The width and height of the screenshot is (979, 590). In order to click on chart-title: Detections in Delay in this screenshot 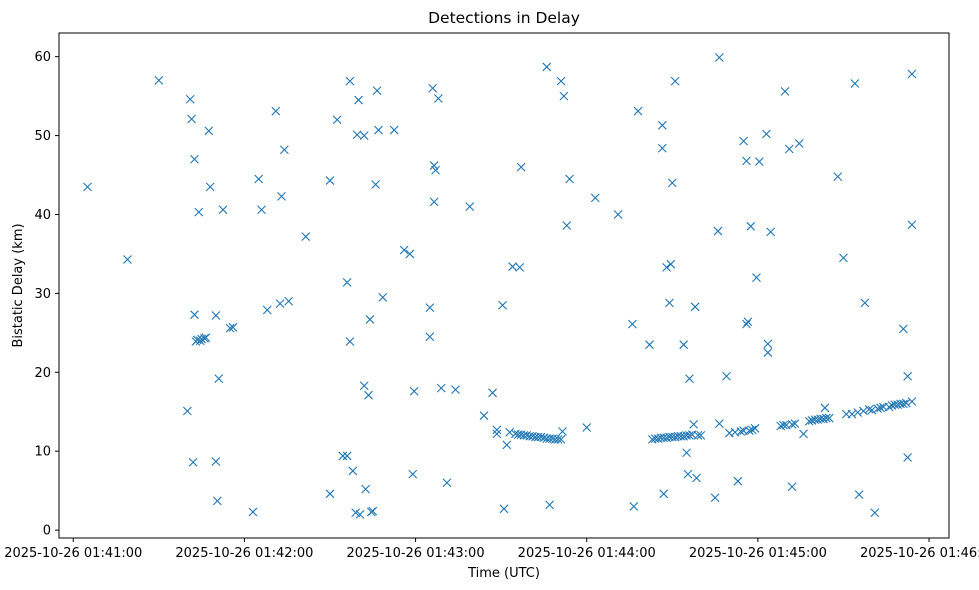, I will do `click(504, 18)`.